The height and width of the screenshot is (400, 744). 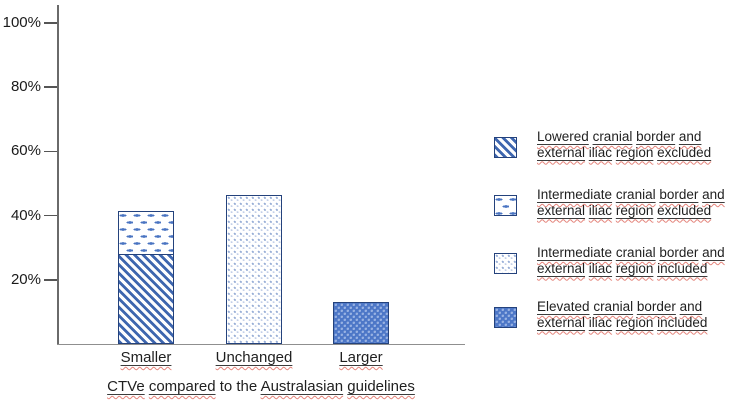 I want to click on legend-label-line: Lowered cranial border and, so click(x=624, y=137).